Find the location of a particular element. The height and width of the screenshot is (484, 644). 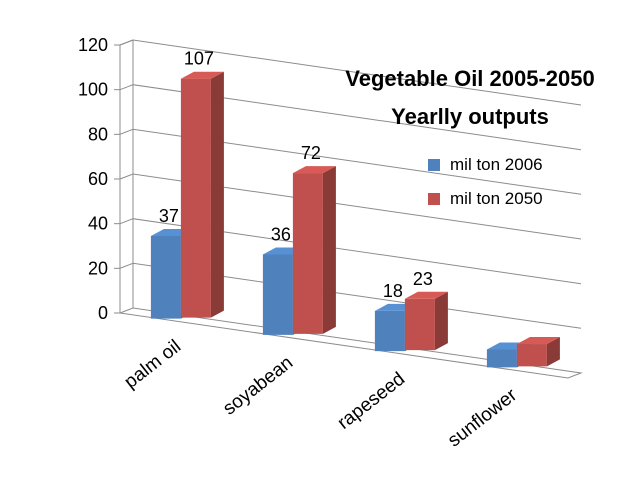

x-tick-label: sunflower is located at coordinates (483, 417).